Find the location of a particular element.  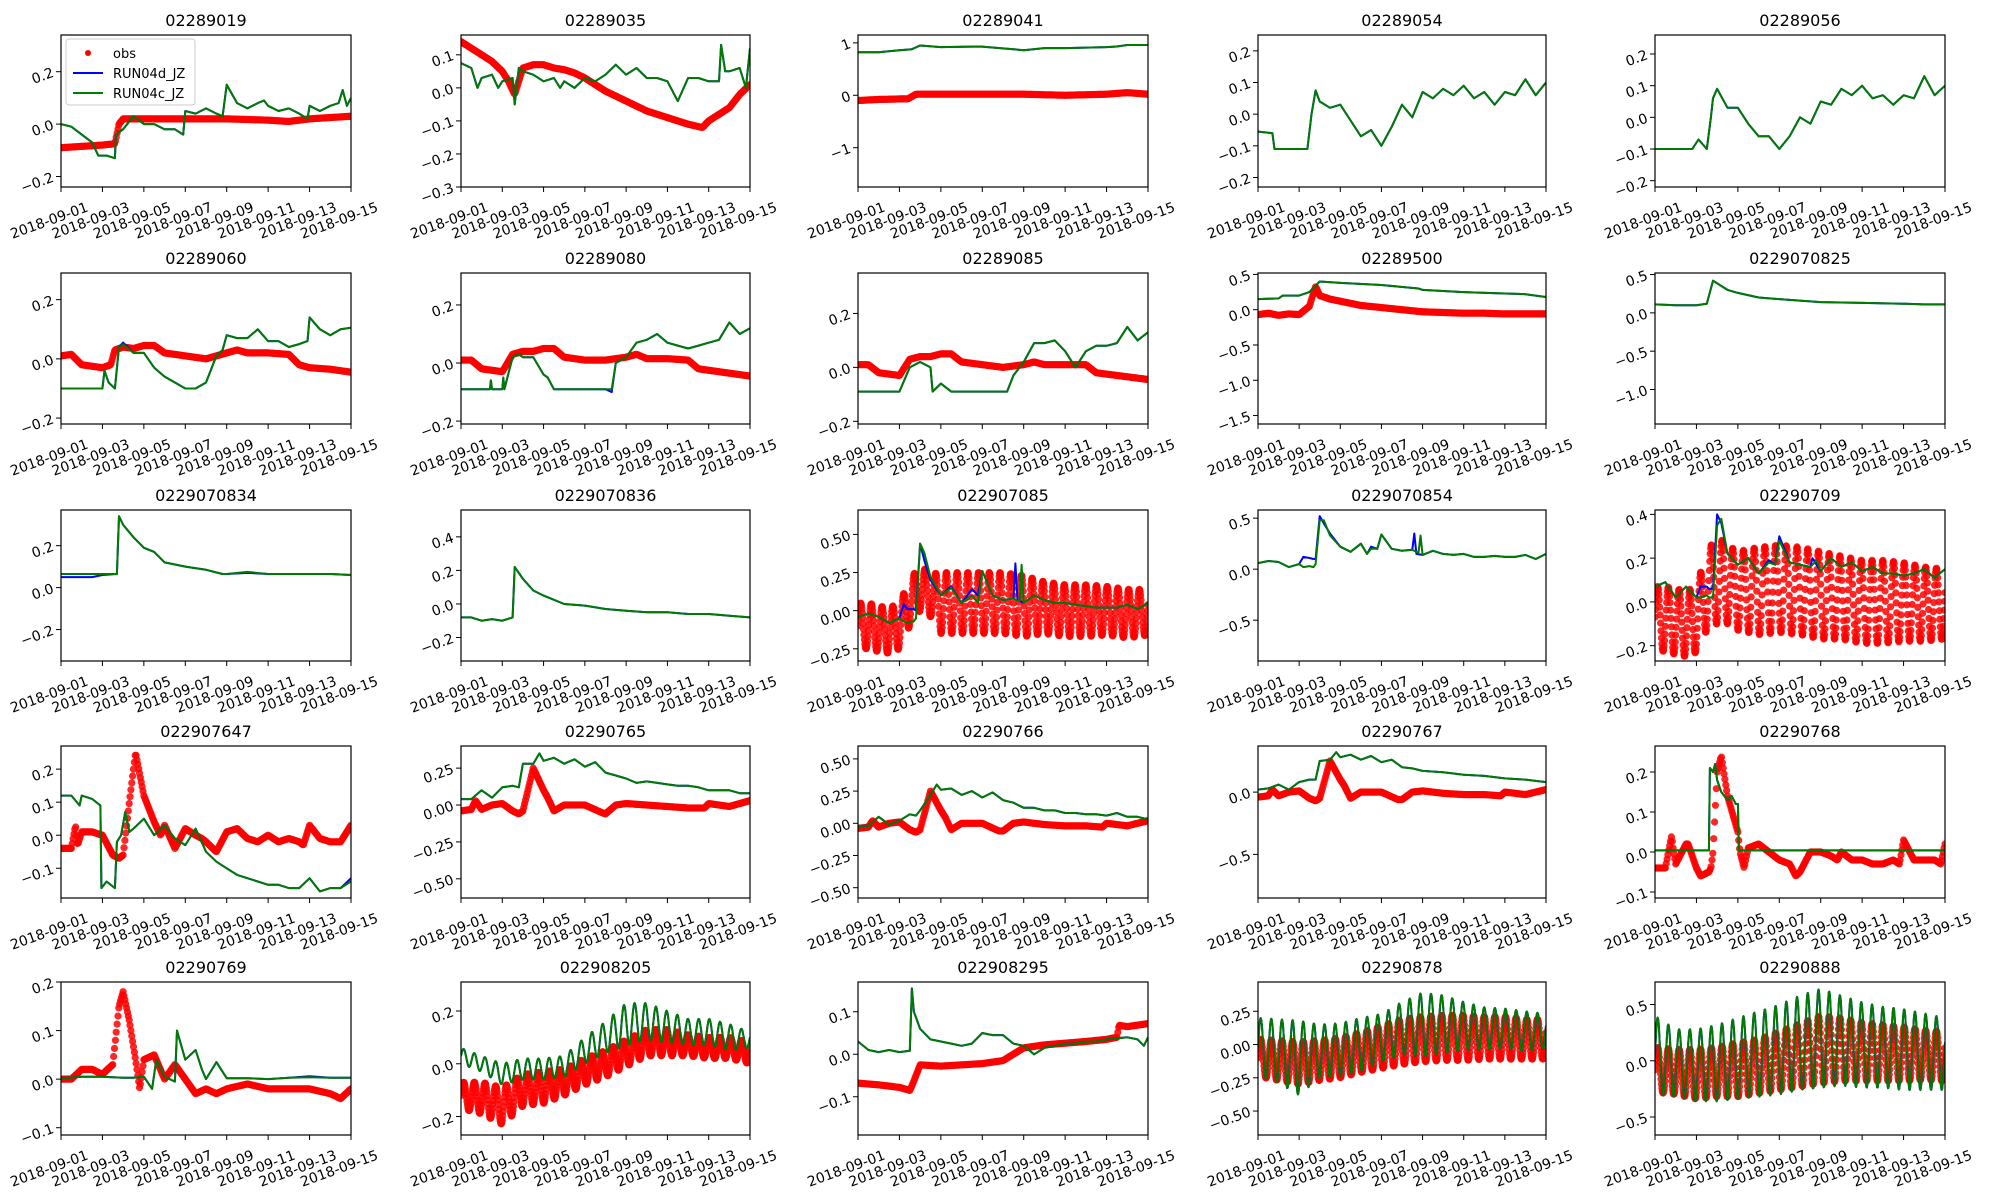

subplot-title: 0229070854 is located at coordinates (1402, 495).